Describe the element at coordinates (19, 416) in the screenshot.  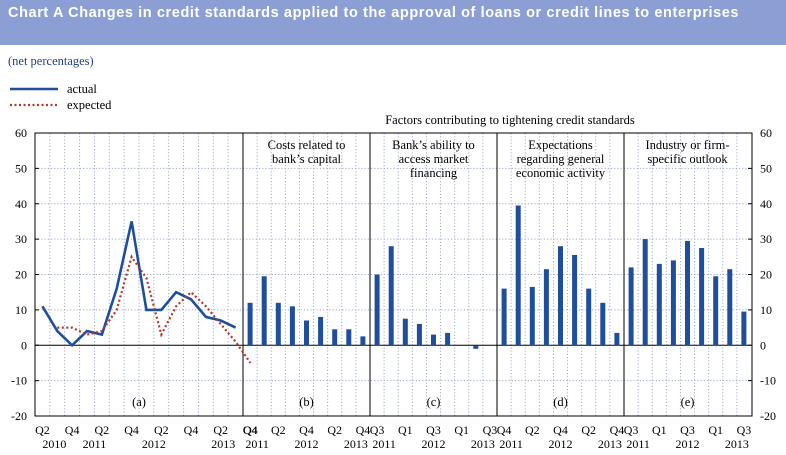
I see `ytick-label-left: -20` at that location.